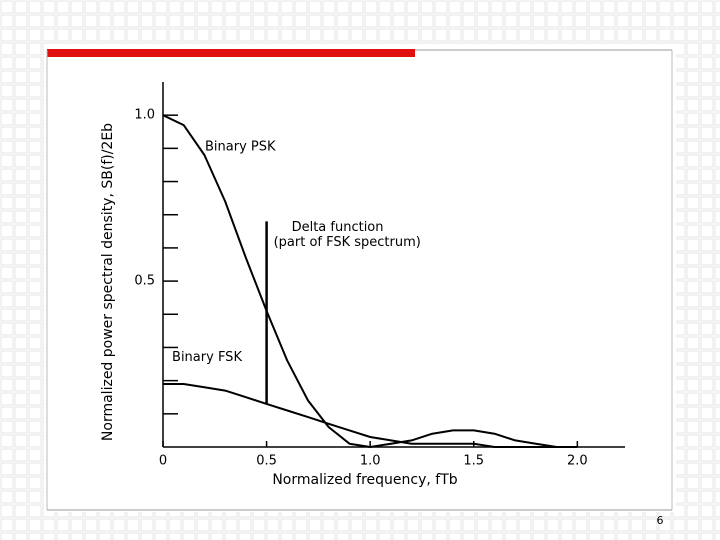  Describe the element at coordinates (338, 227) in the screenshot. I see `delta-label: Delta function` at that location.